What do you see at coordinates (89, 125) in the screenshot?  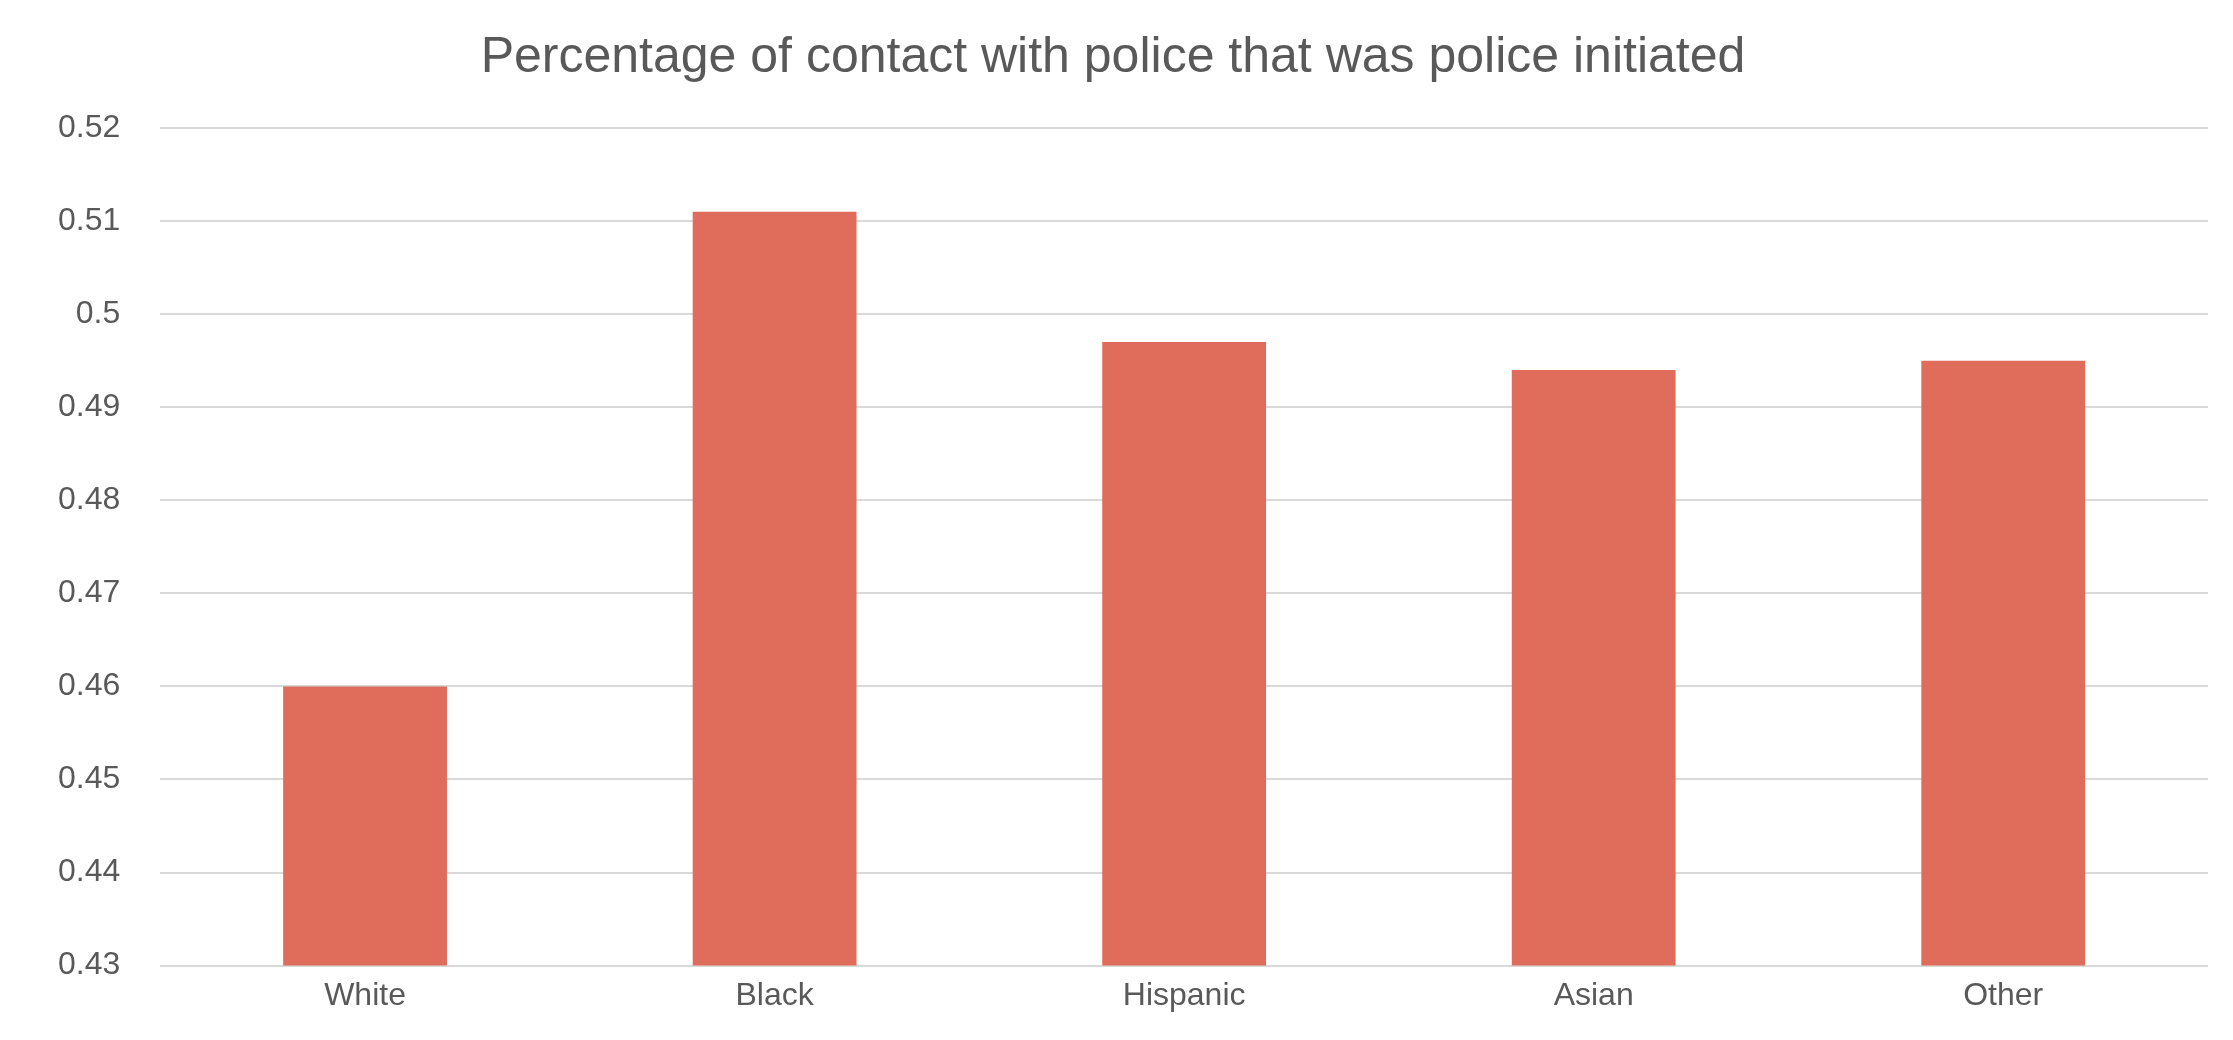 I see `y-tick-label: 0.52` at bounding box center [89, 125].